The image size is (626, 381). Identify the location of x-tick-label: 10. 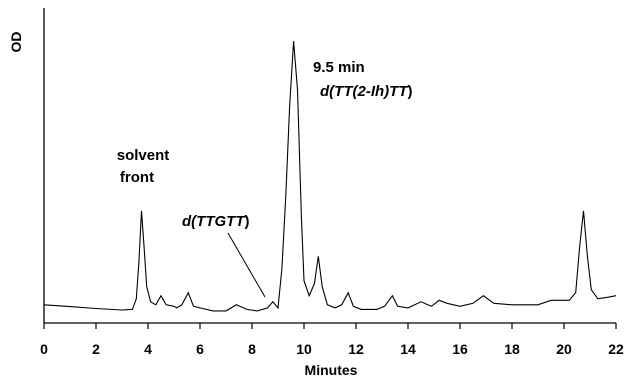
(304, 349).